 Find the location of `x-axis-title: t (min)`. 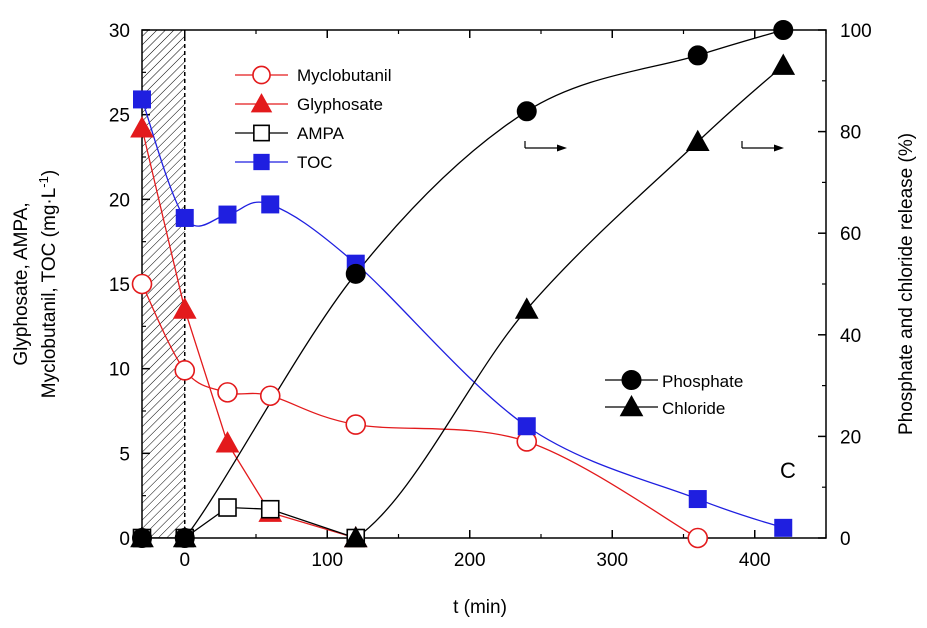

x-axis-title: t (min) is located at coordinates (480, 607).